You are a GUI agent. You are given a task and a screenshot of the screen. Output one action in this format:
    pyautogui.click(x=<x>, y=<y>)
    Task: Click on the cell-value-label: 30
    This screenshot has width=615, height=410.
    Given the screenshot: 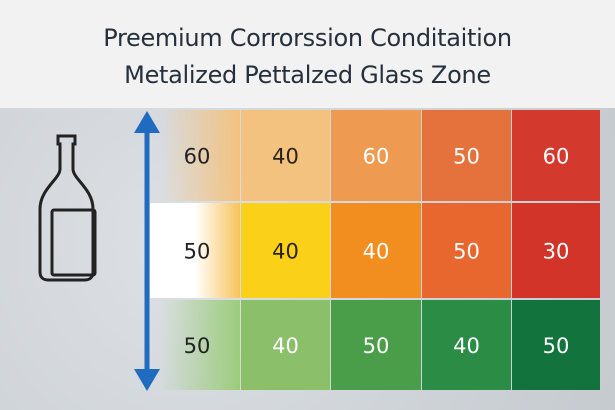 What is the action you would take?
    pyautogui.click(x=556, y=252)
    